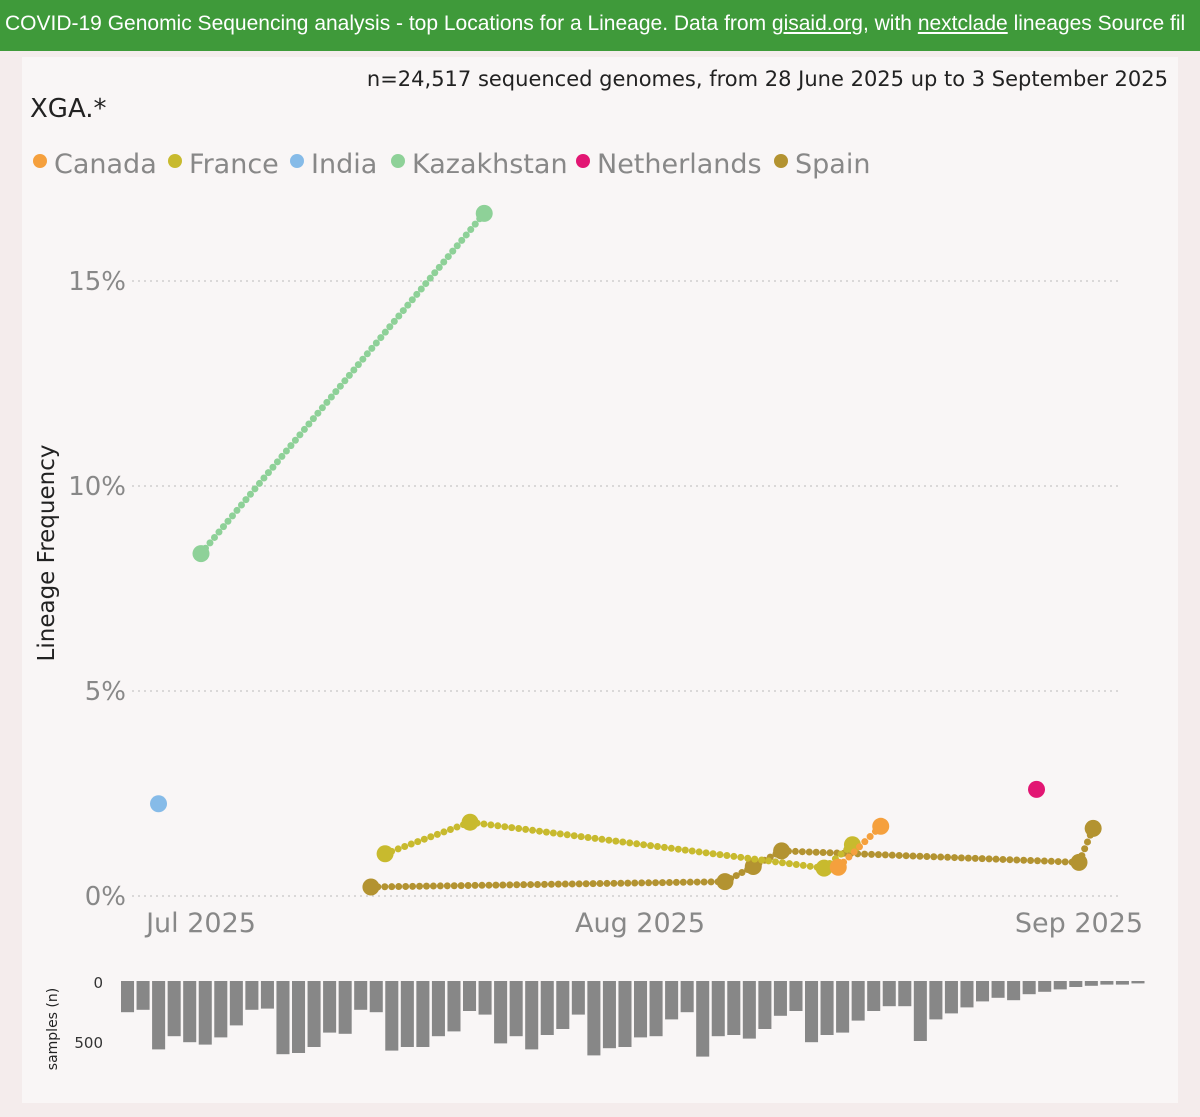 The image size is (1200, 1117). I want to click on legend-label-canada: Canada, so click(105, 164).